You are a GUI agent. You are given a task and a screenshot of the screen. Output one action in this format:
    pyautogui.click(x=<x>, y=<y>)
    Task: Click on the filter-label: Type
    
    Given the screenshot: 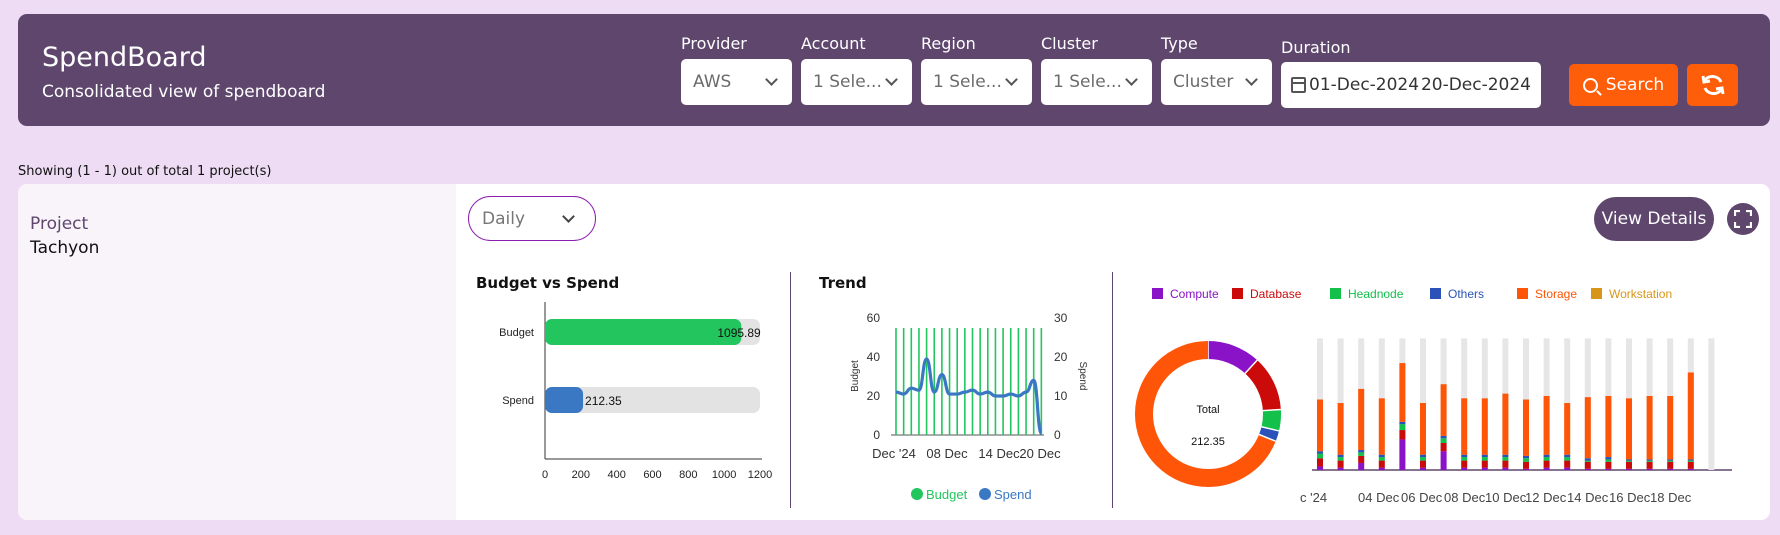 What is the action you would take?
    pyautogui.click(x=1179, y=43)
    